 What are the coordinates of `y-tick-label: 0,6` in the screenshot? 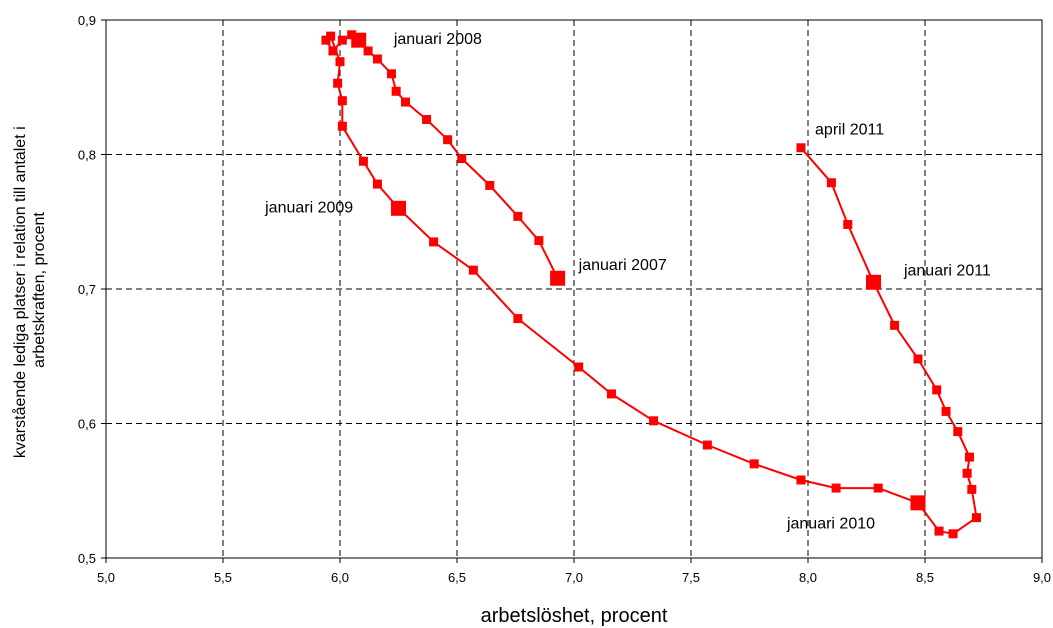 It's located at (87, 424).